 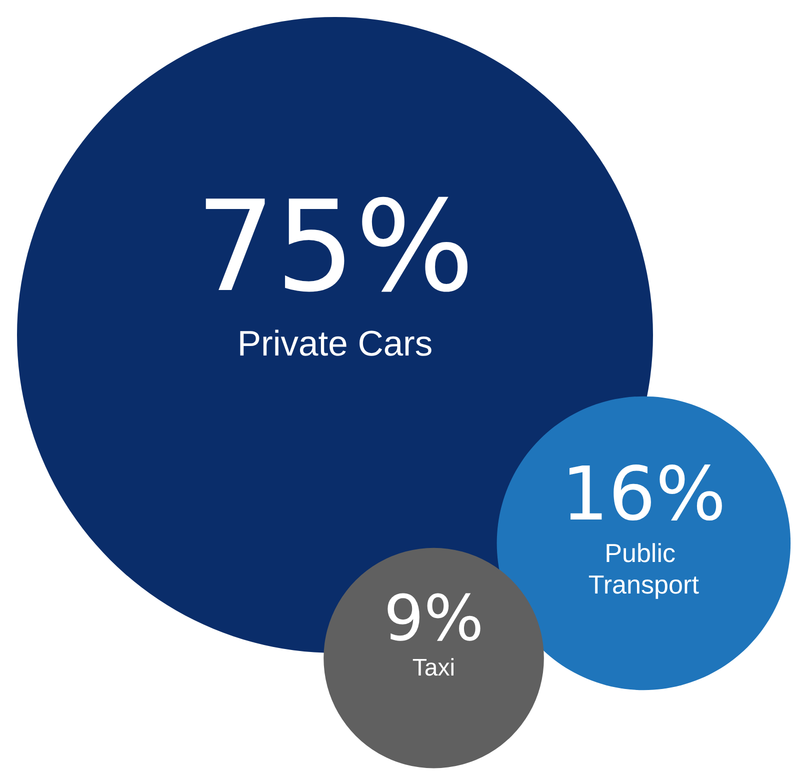 What do you see at coordinates (335, 344) in the screenshot?
I see `category-label: Private Cars` at bounding box center [335, 344].